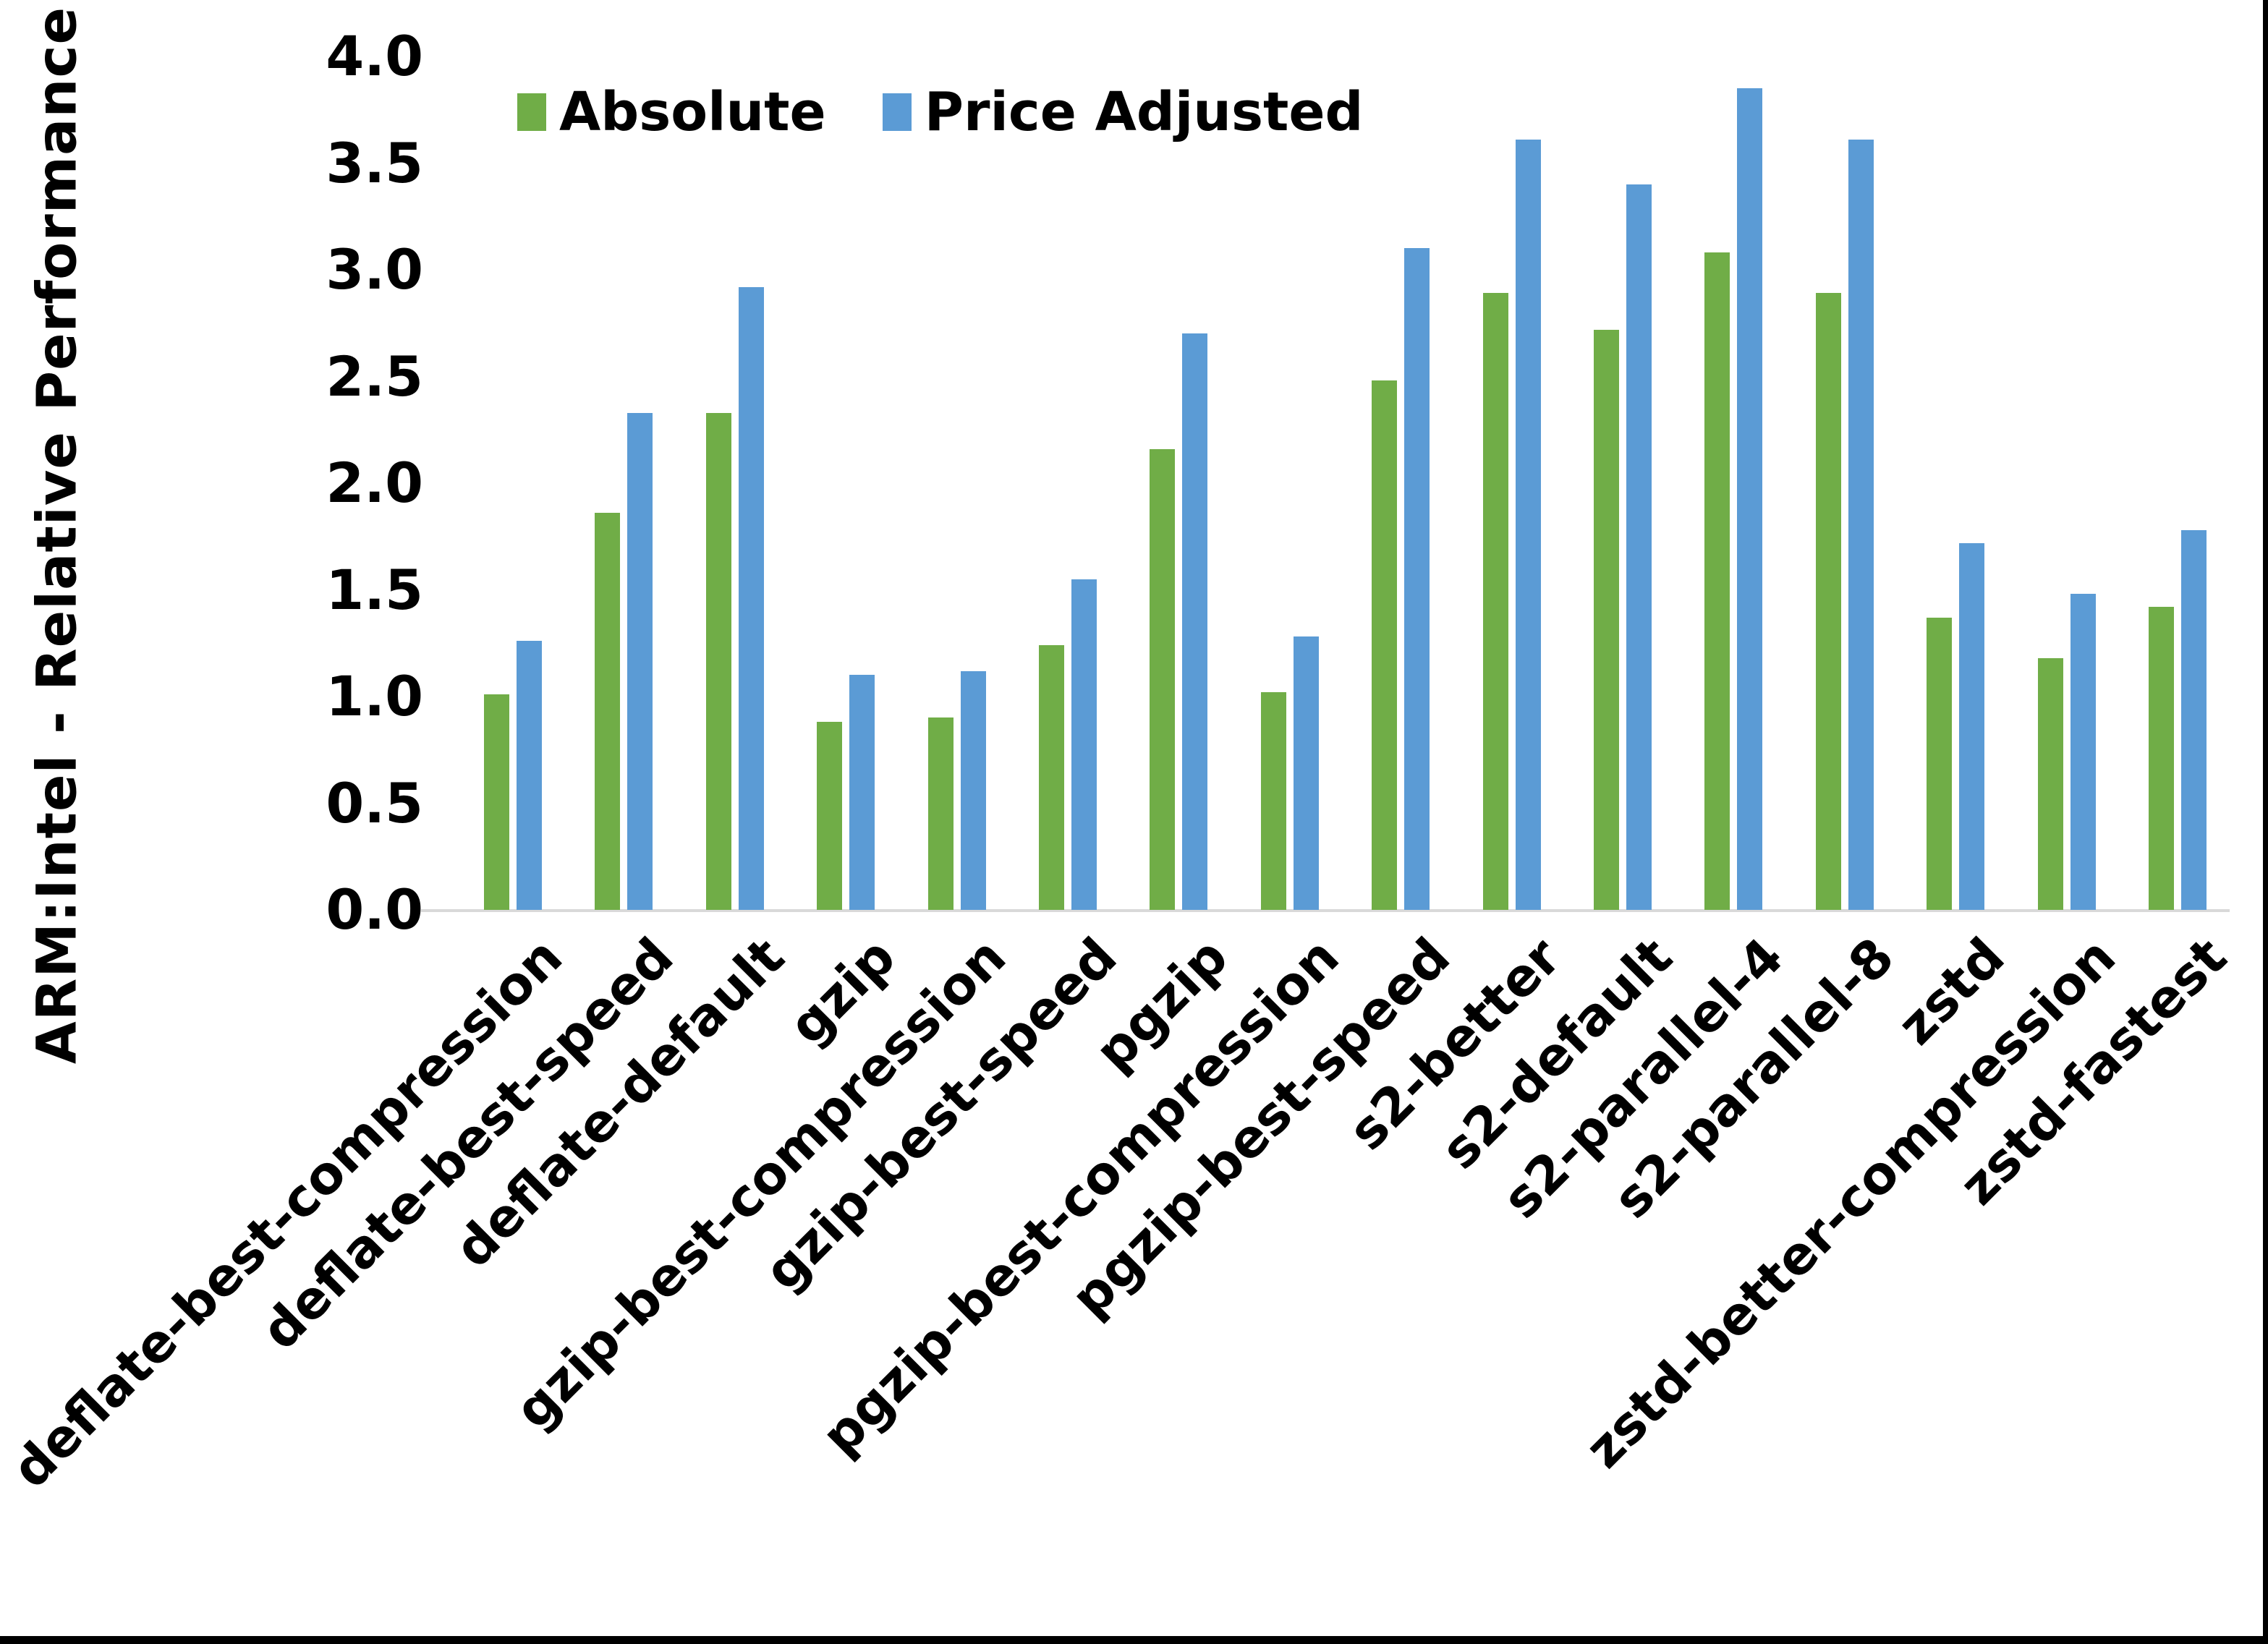 The height and width of the screenshot is (1644, 2268). Describe the element at coordinates (374, 162) in the screenshot. I see `y-tick-label-3.5: 3.5` at that location.